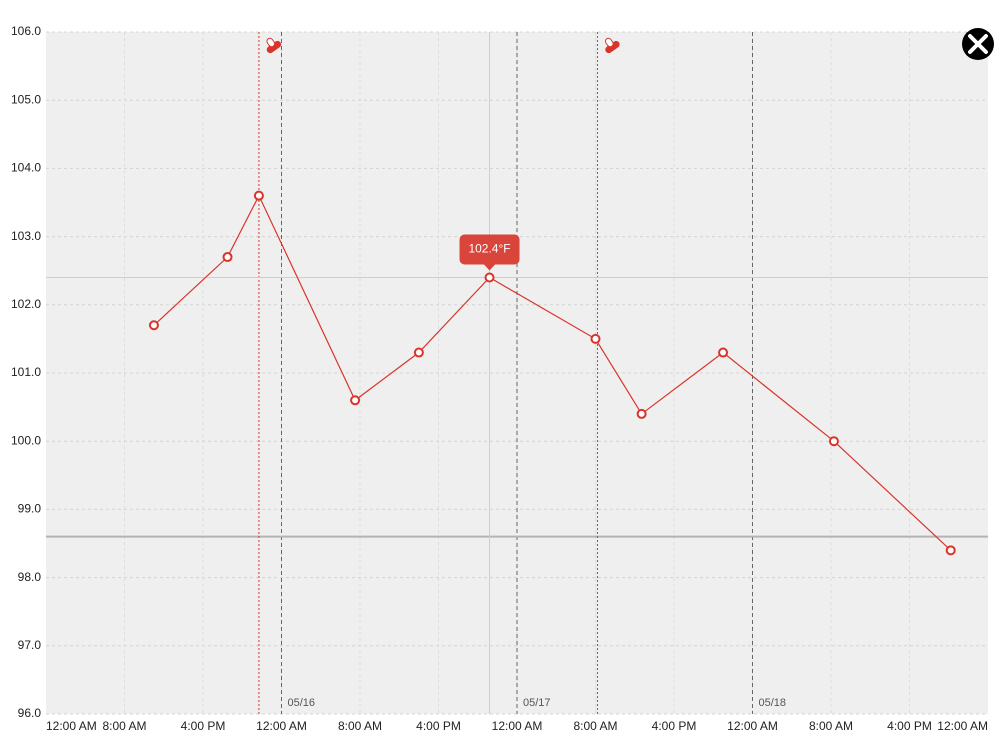 This screenshot has height=750, width=1000. Describe the element at coordinates (30, 713) in the screenshot. I see `y-tick-label: 96.0` at that location.